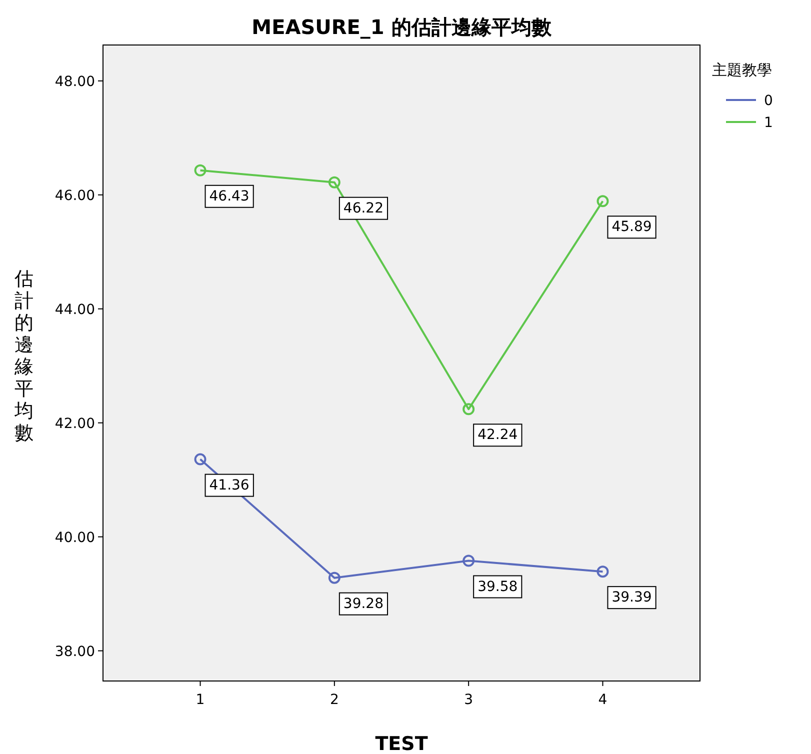  What do you see at coordinates (498, 435) in the screenshot?
I see `data-label: 42.24` at bounding box center [498, 435].